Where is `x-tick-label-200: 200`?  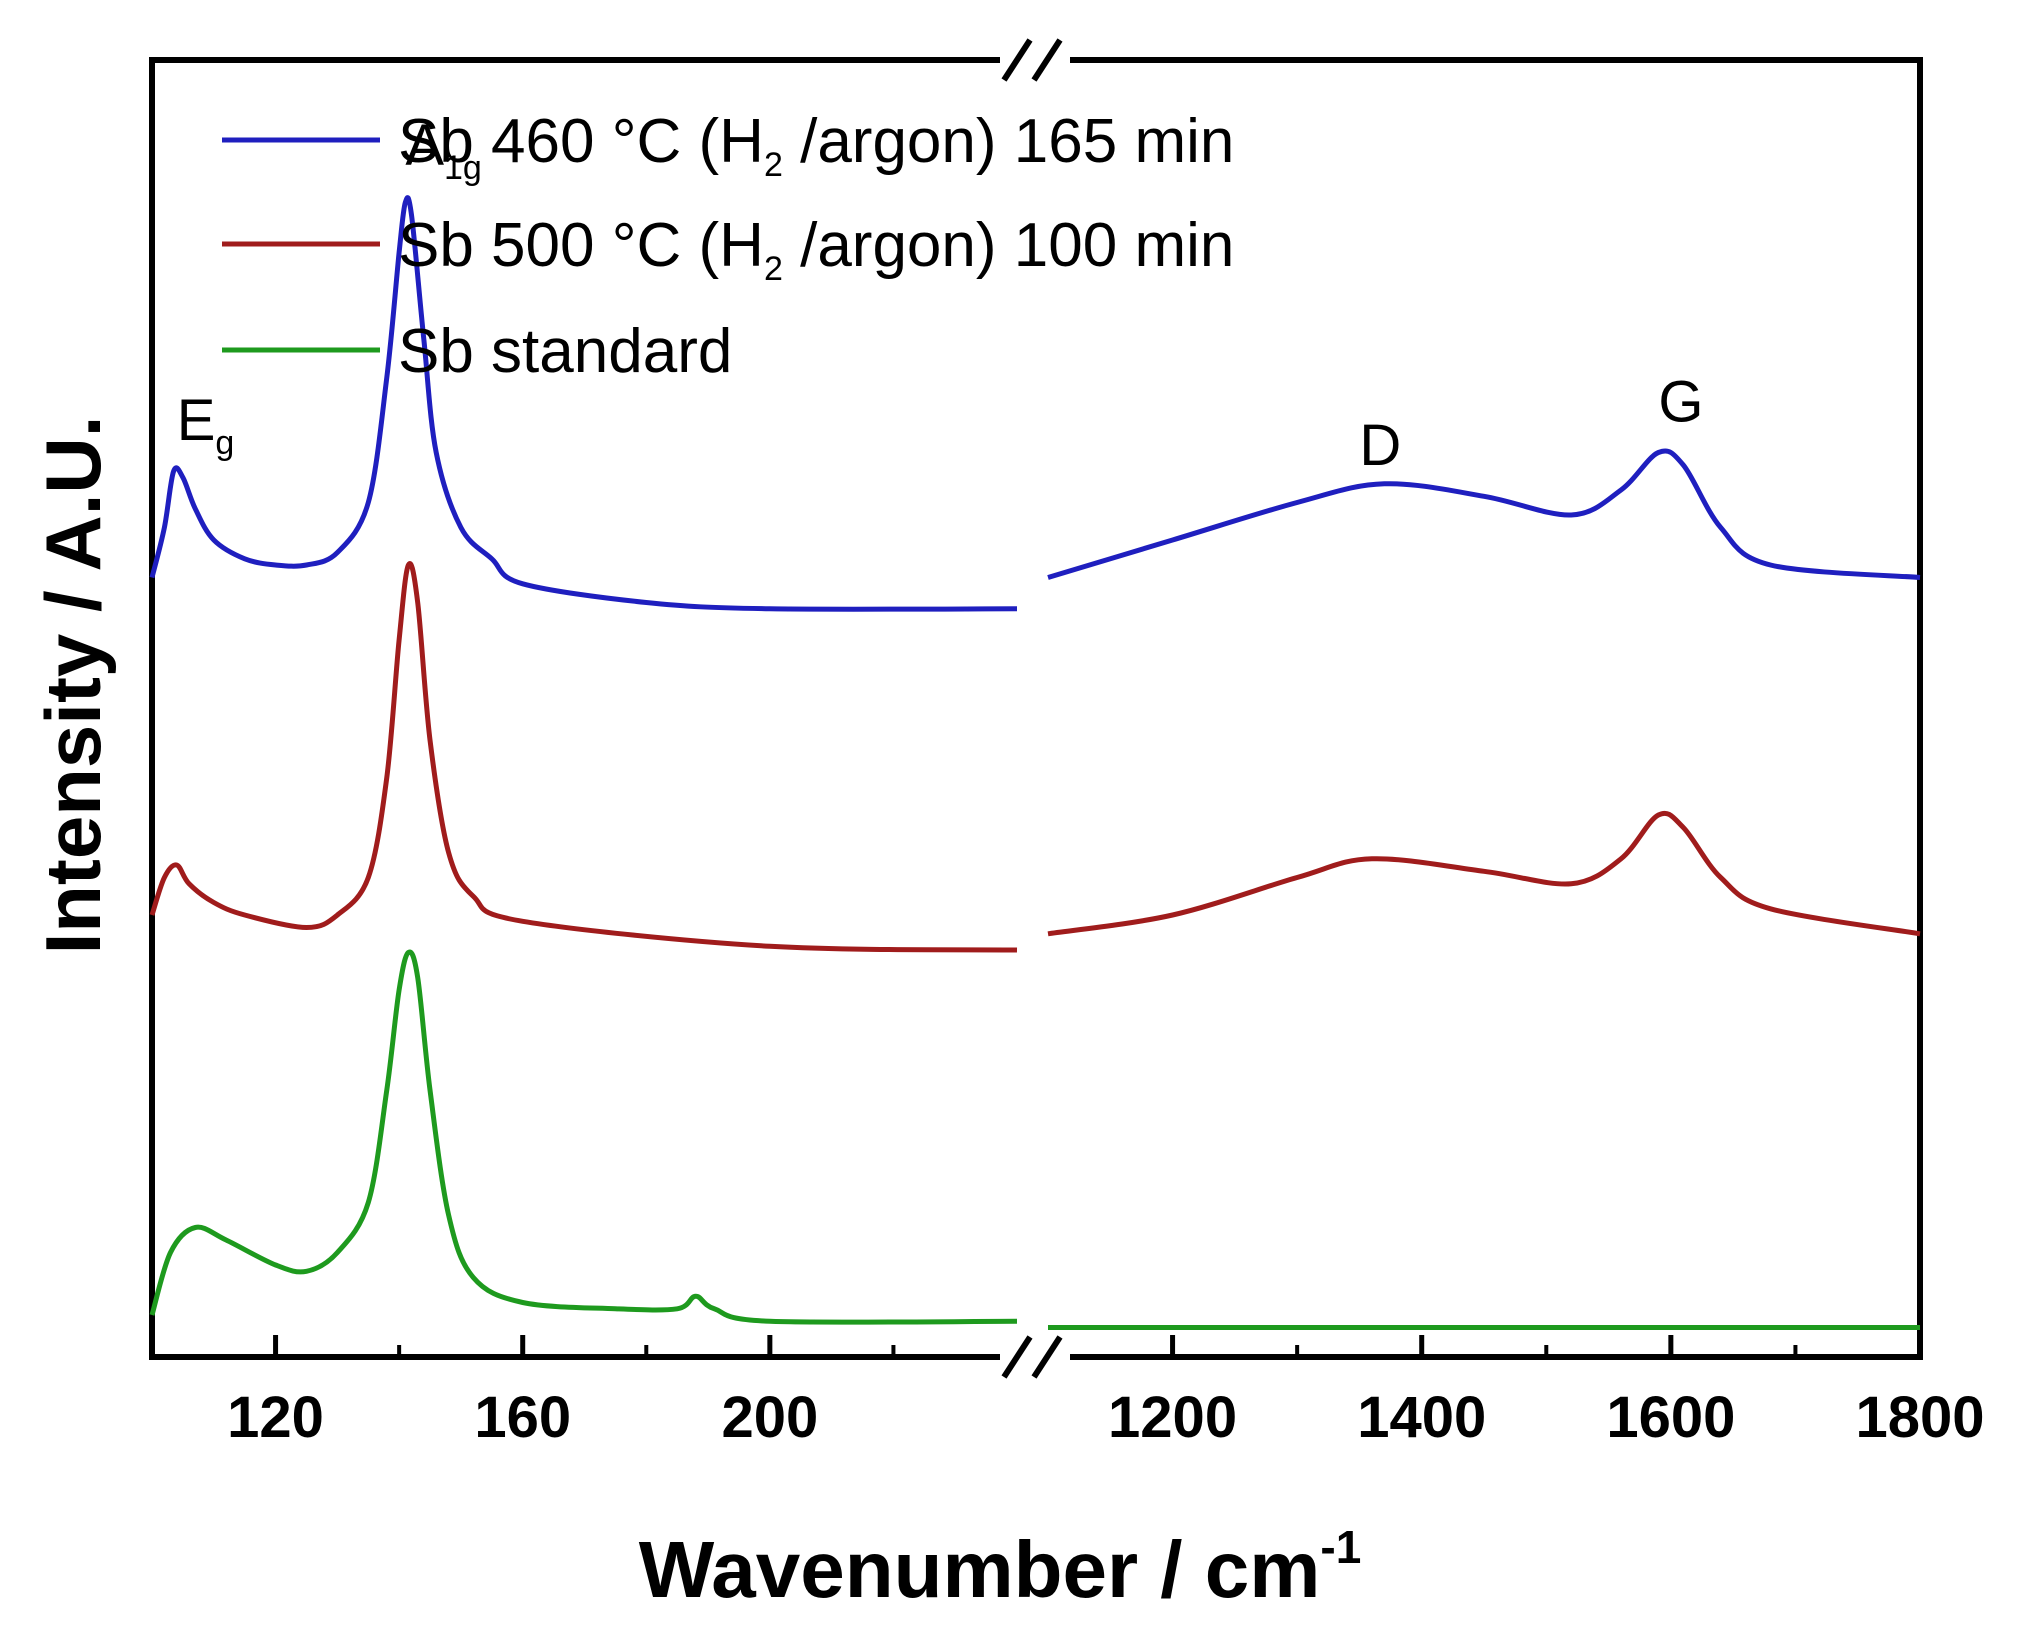 x-tick-label-200: 200 is located at coordinates (769, 1417).